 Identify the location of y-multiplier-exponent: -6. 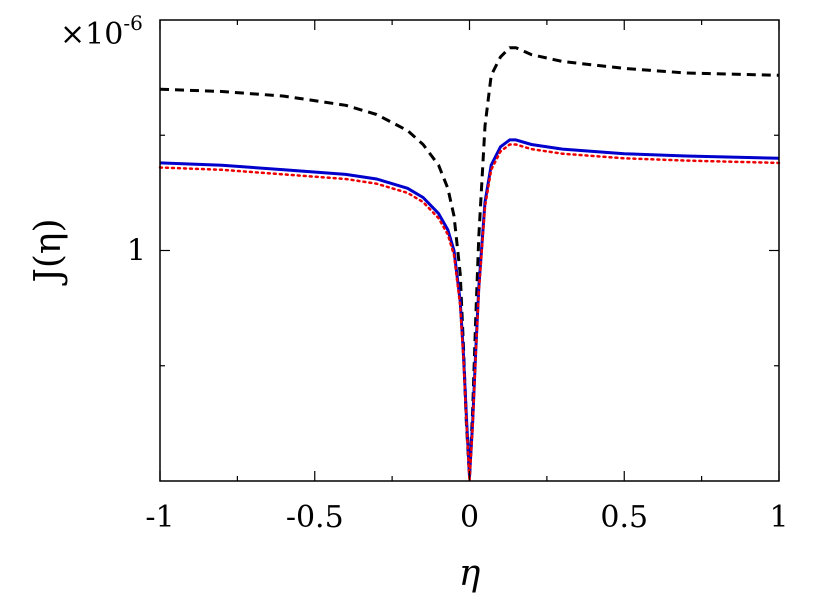
(132, 23).